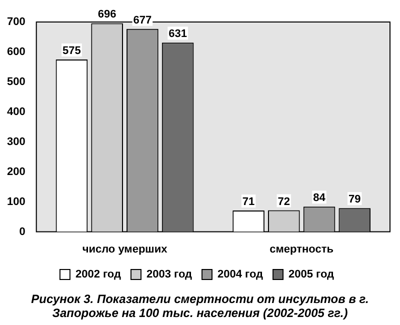 The image size is (400, 325). What do you see at coordinates (177, 34) in the screenshot?
I see `data-label: 631` at bounding box center [177, 34].